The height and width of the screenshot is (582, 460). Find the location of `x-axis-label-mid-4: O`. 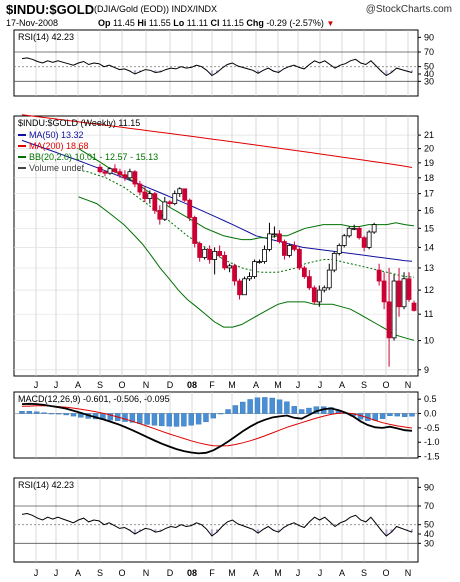

x-axis-label-mid-4: O is located at coordinates (121, 385).